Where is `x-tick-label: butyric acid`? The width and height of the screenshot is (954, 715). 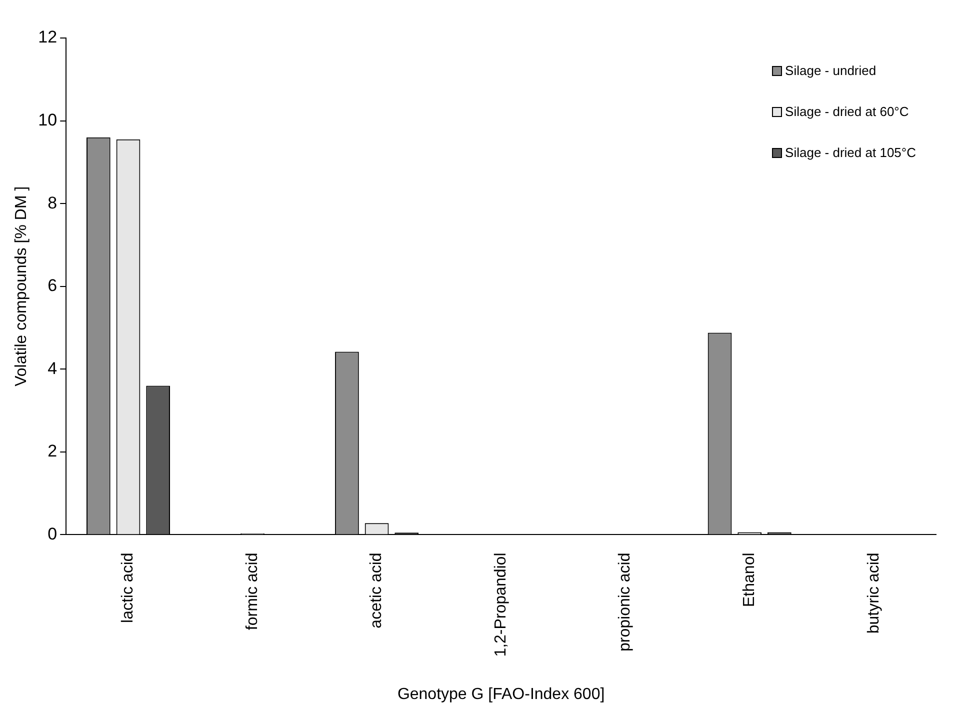
x-tick-label: butyric acid is located at coordinates (873, 593).